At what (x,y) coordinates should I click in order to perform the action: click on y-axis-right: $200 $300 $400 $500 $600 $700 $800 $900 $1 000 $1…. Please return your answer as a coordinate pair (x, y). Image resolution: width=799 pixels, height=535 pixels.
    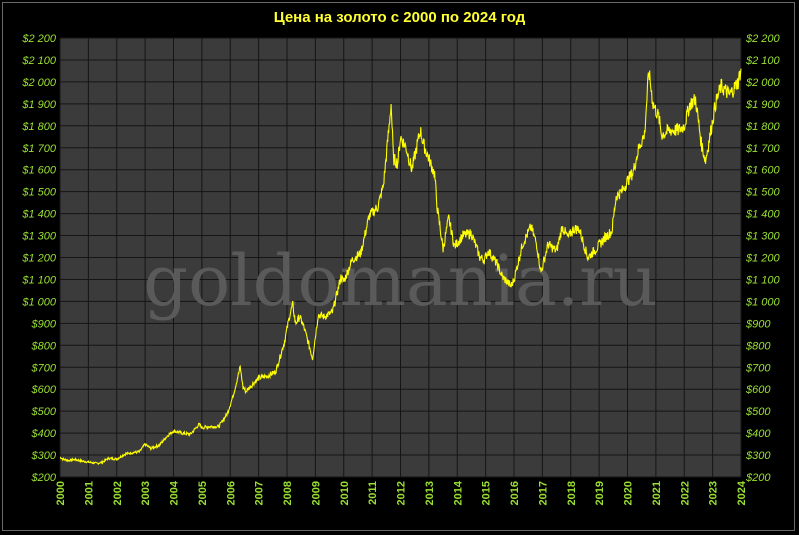
    Looking at the image, I should click on (763, 258).